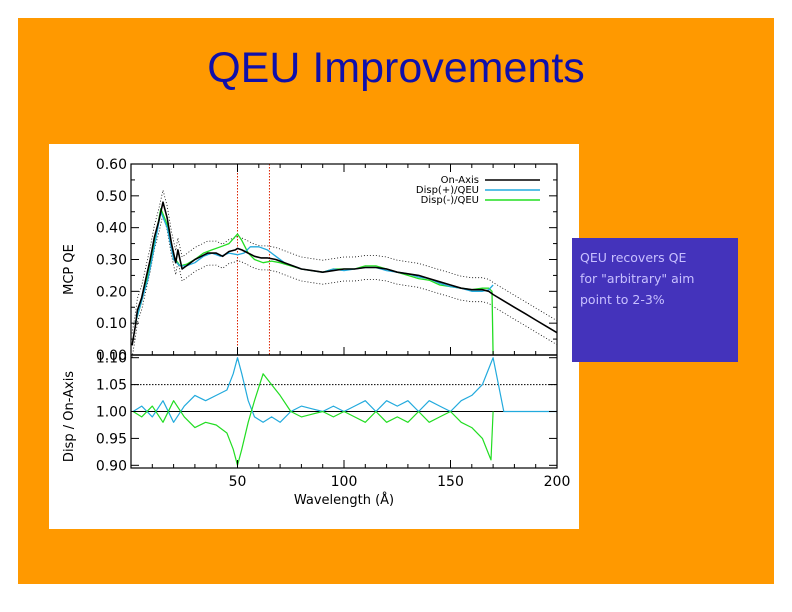 Image resolution: width=792 pixels, height=612 pixels. Describe the element at coordinates (111, 359) in the screenshot. I see `y-tick-label: 1.10` at that location.